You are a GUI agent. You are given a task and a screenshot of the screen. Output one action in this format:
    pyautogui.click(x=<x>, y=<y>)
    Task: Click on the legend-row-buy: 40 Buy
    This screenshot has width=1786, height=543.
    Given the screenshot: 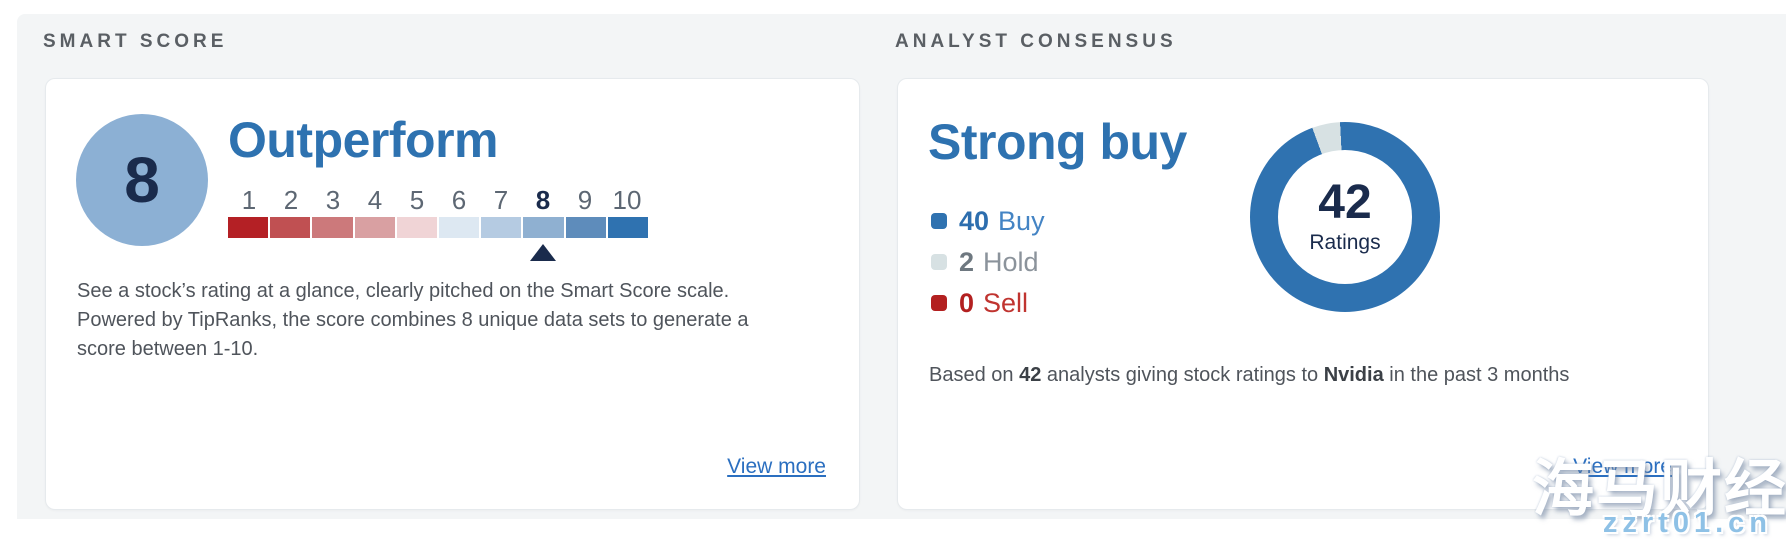 What is the action you would take?
    pyautogui.click(x=988, y=220)
    